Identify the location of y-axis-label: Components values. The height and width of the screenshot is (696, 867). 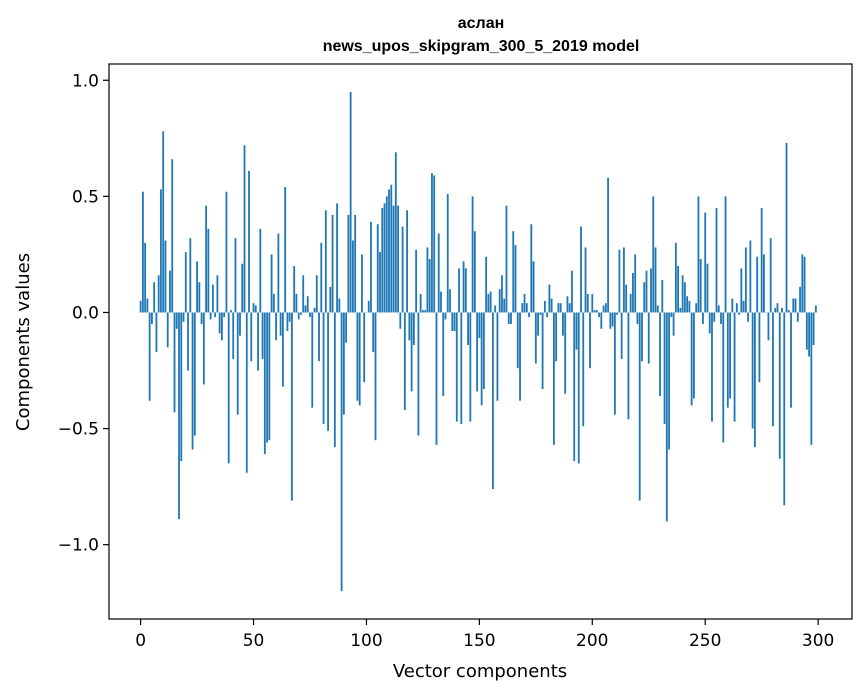
(23, 342).